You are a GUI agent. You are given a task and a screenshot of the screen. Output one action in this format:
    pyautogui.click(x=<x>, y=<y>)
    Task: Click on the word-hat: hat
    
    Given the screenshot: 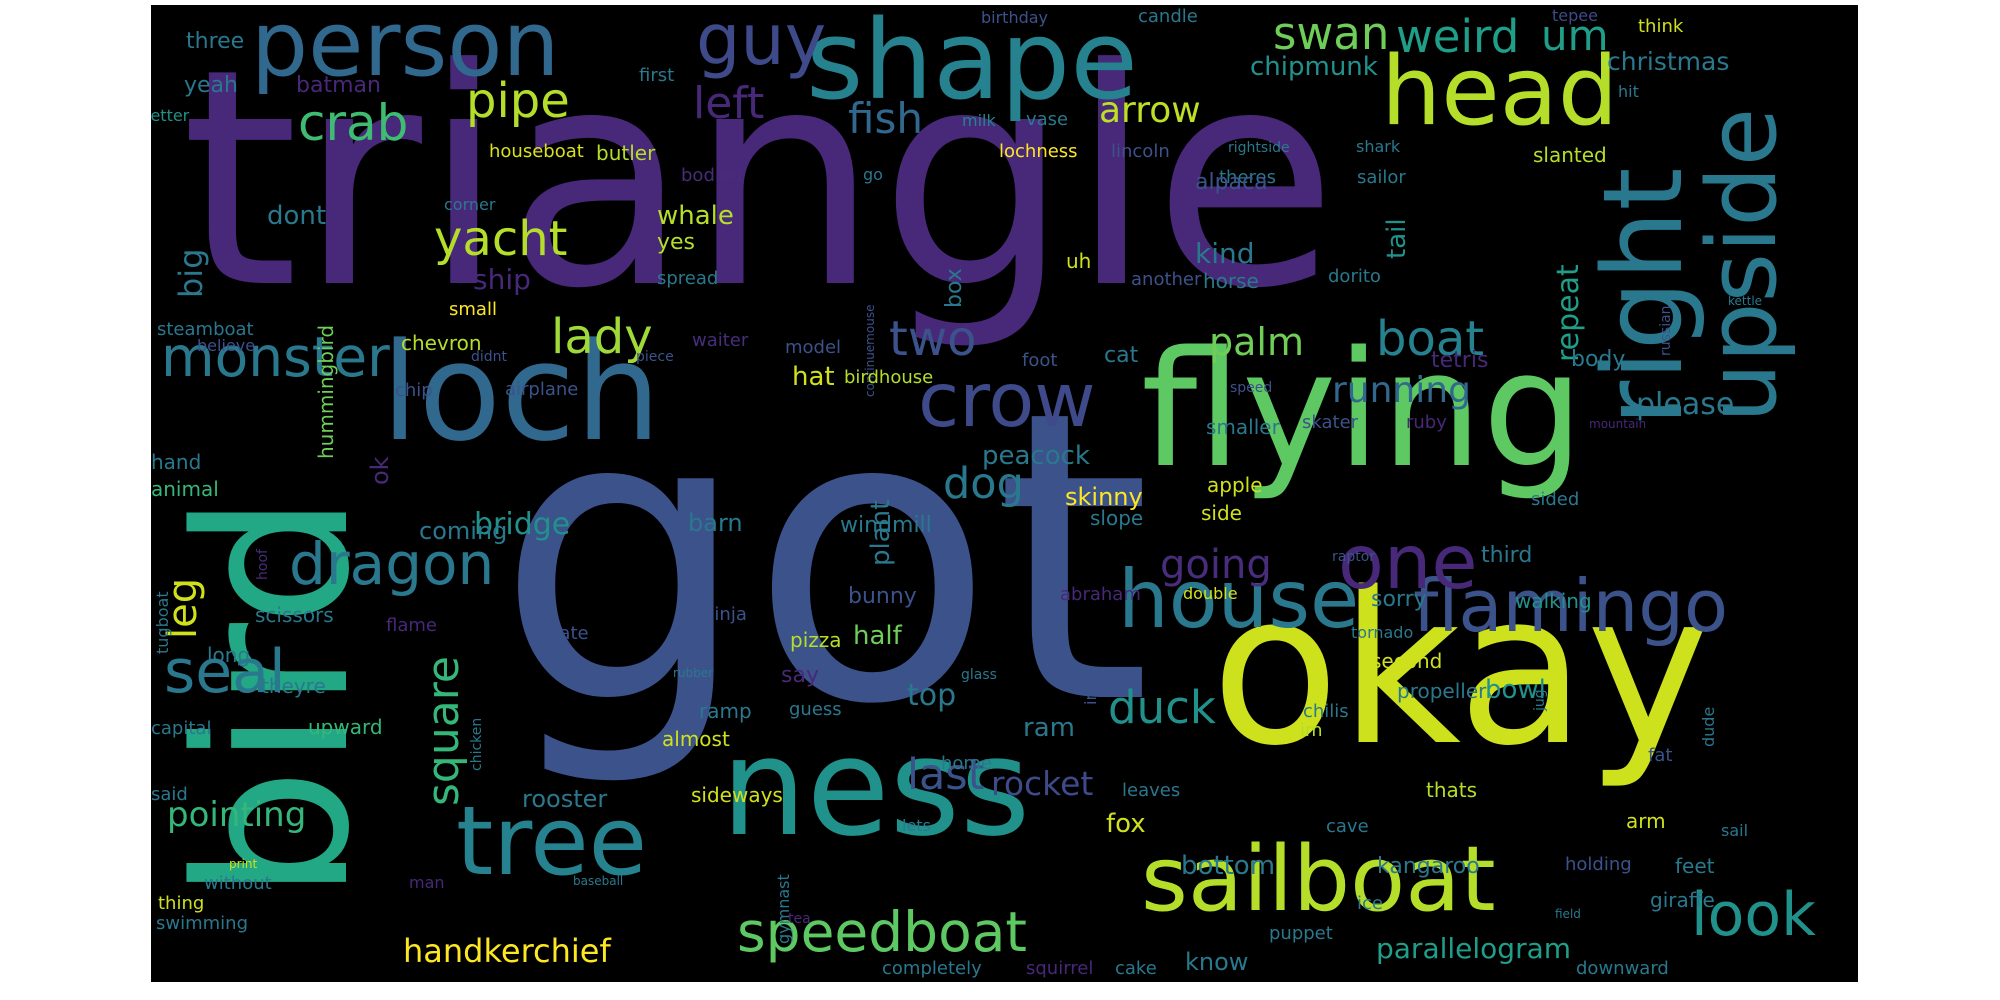 What is the action you would take?
    pyautogui.click(x=813, y=377)
    